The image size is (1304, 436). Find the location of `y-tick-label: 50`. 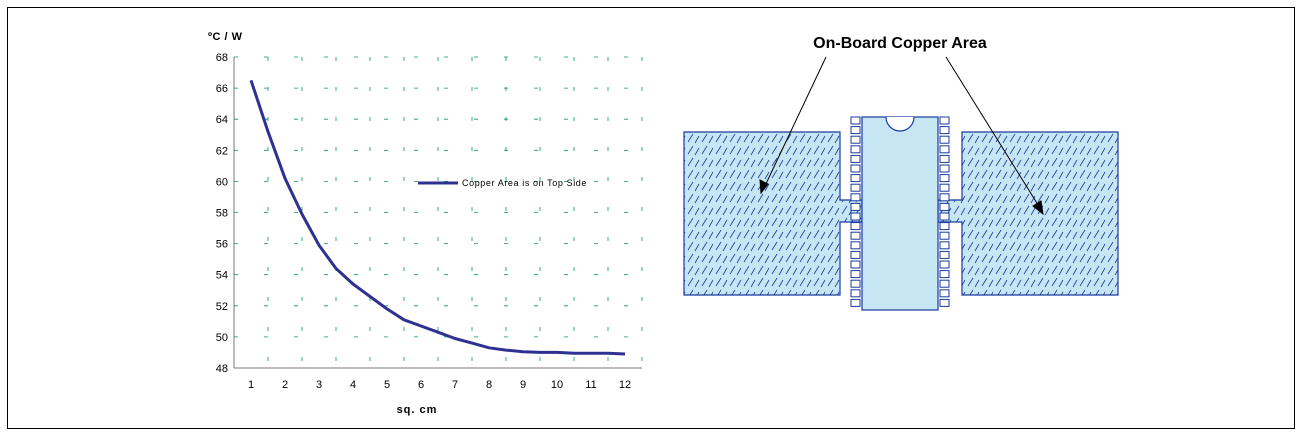

y-tick-label: 50 is located at coordinates (222, 338).